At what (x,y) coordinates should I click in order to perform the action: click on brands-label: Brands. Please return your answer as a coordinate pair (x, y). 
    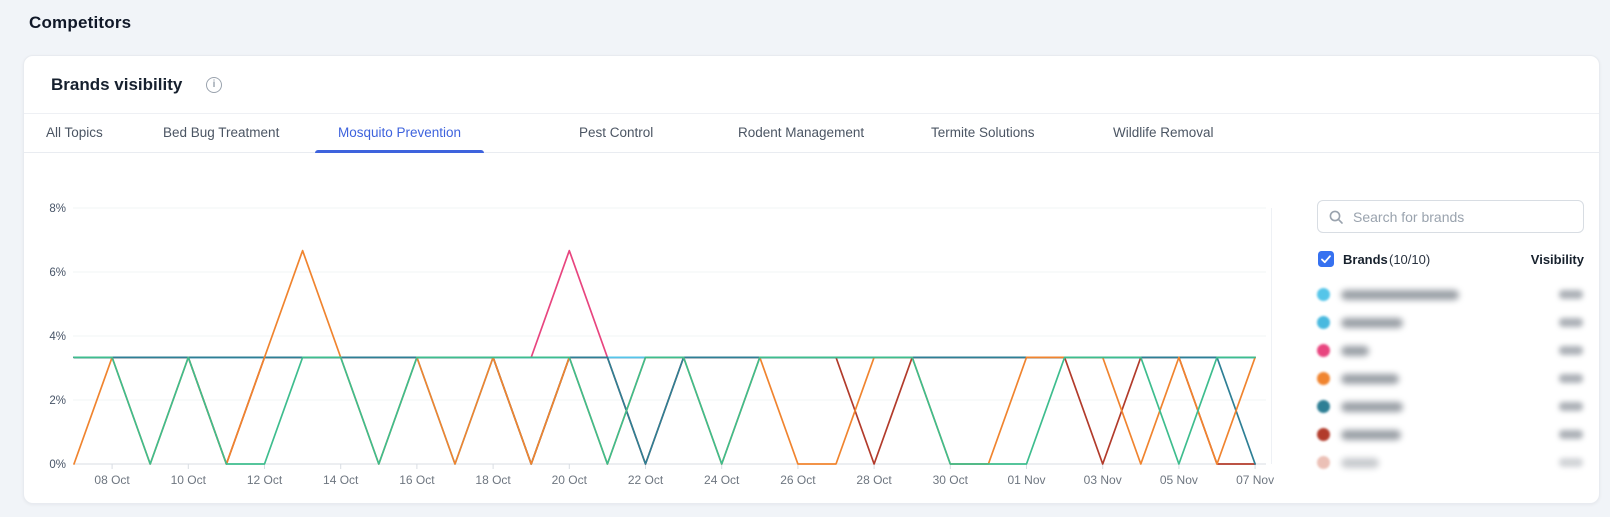
    Looking at the image, I should click on (1365, 259).